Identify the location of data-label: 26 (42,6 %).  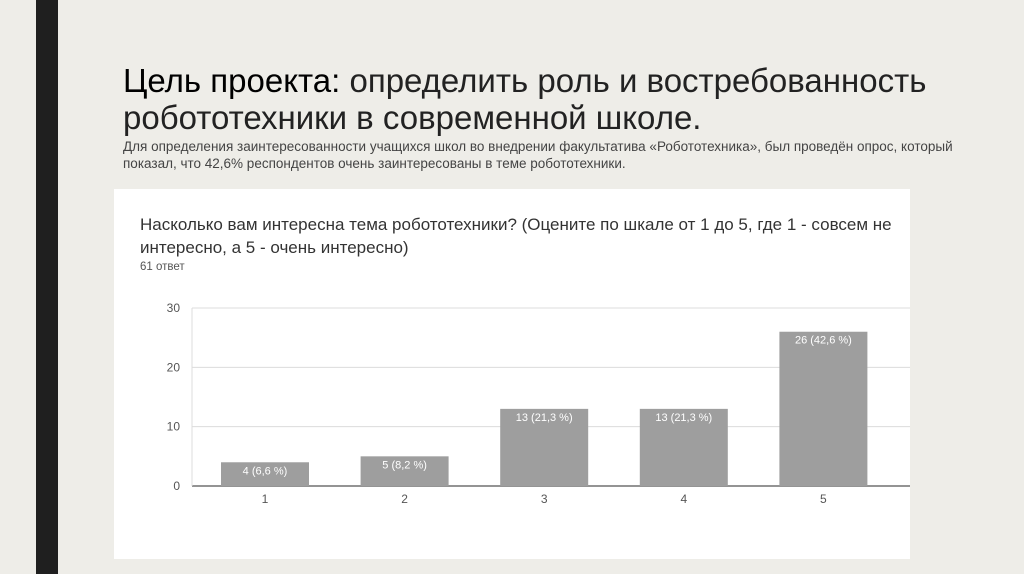
(823, 341).